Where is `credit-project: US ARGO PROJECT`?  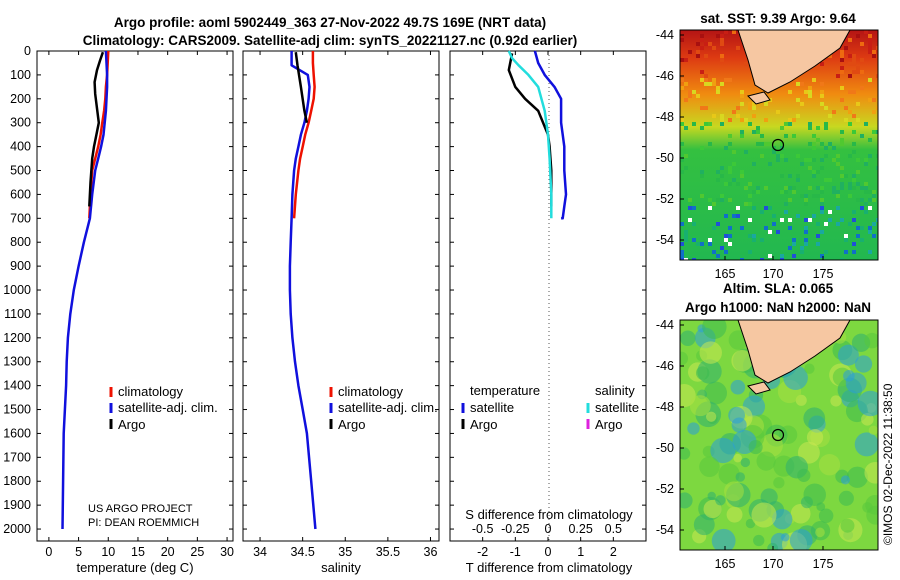
credit-project: US ARGO PROJECT is located at coordinates (140, 509).